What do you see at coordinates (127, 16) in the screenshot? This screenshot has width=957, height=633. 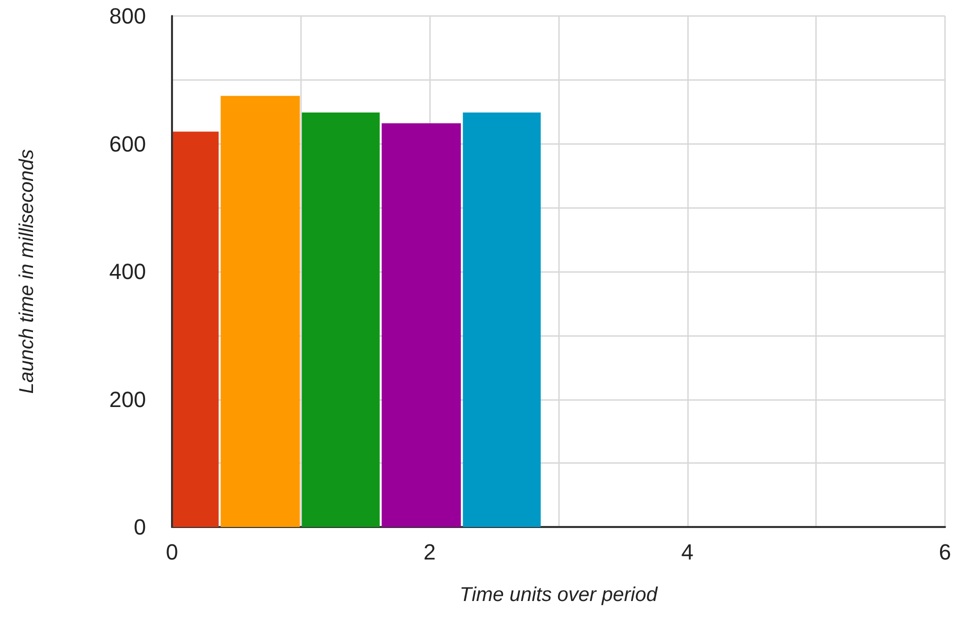 I see `y-tick-label: 800` at bounding box center [127, 16].